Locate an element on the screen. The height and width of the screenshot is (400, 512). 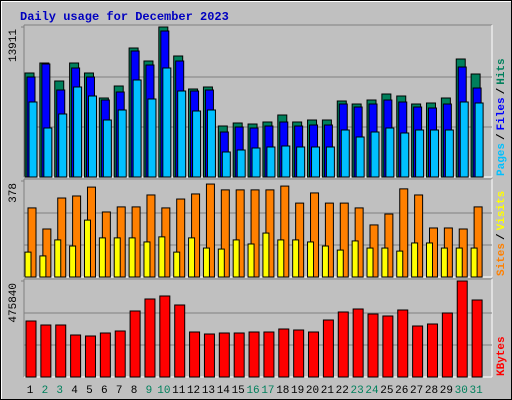
x-tick-label: 10 is located at coordinates (163, 391).